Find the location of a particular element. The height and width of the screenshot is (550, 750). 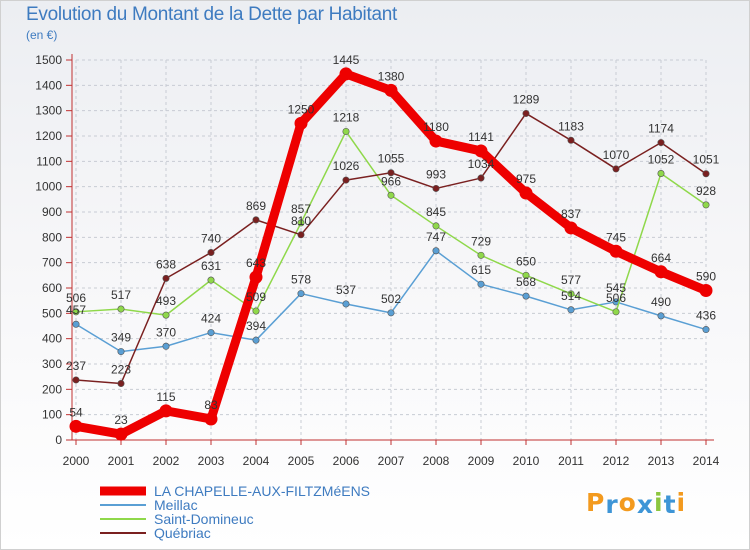

x-tick-label: 2011 is located at coordinates (571, 461).